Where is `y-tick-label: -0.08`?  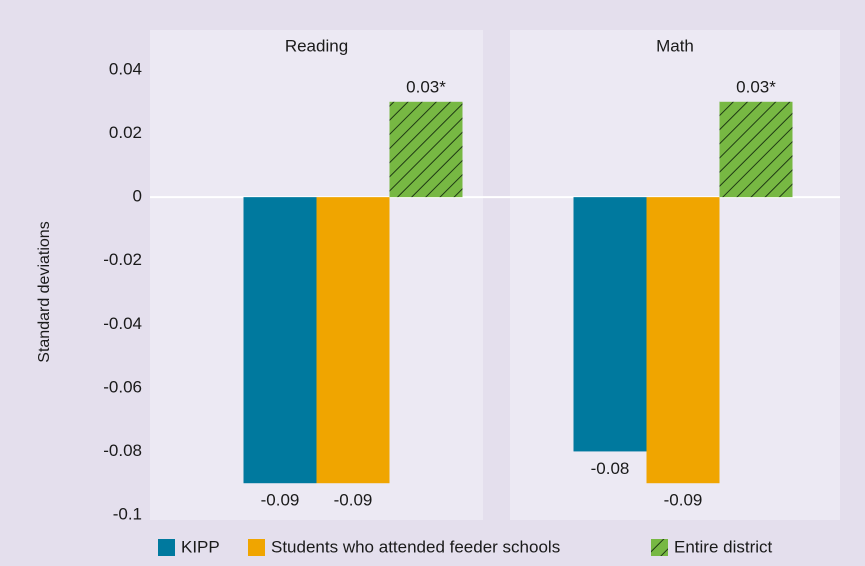
y-tick-label: -0.08 is located at coordinates (122, 450).